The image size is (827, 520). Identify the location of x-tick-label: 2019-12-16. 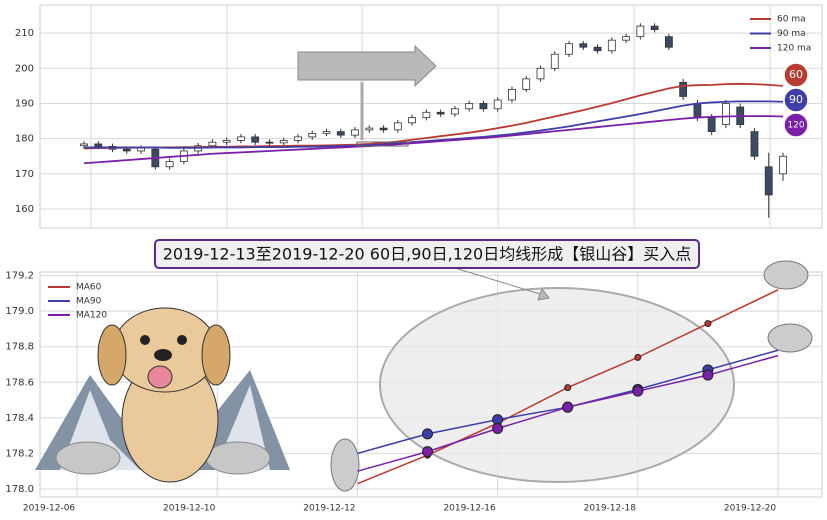
(469, 509).